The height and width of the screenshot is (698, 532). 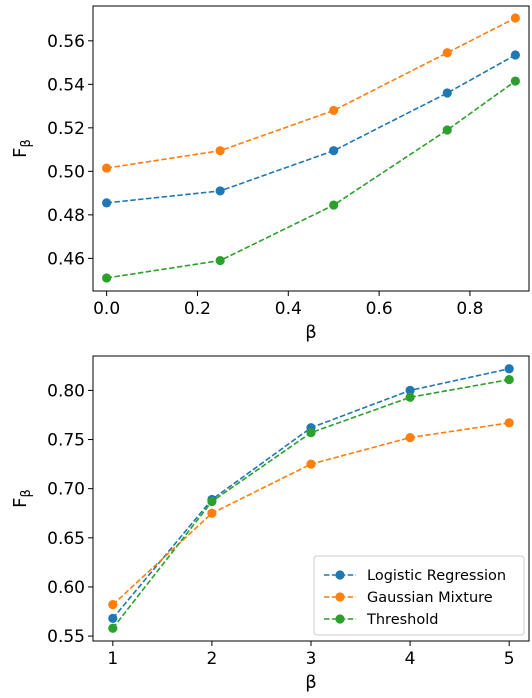 What do you see at coordinates (66, 490) in the screenshot?
I see `y-tick-label: 0.70` at bounding box center [66, 490].